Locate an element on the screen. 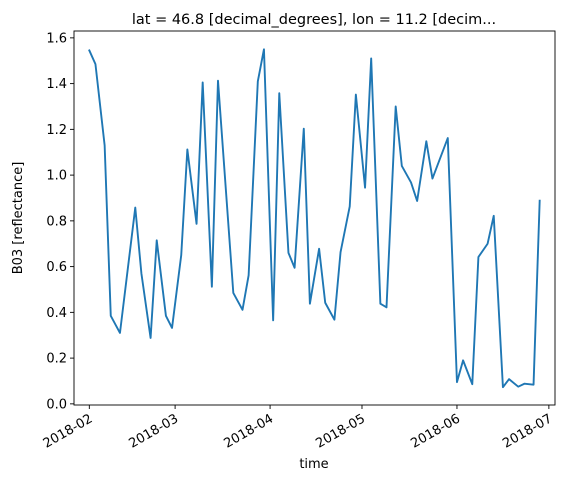 This screenshot has height=480, width=567. x-tick-label: 2018-02 is located at coordinates (68, 431).